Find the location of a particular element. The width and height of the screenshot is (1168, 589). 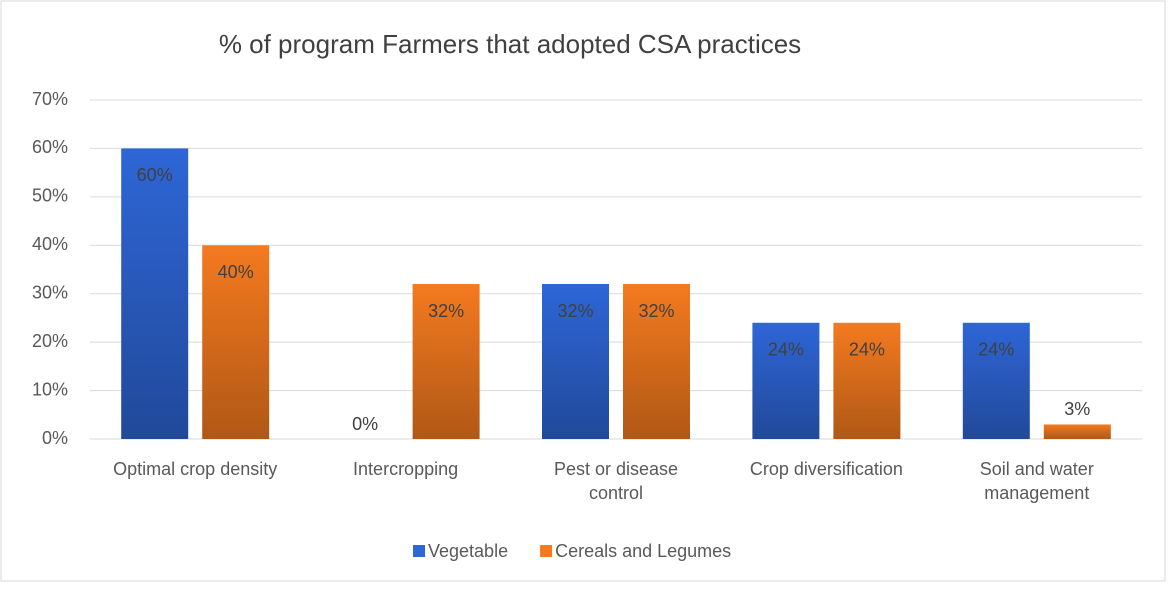

data-label: 3% is located at coordinates (1077, 409).